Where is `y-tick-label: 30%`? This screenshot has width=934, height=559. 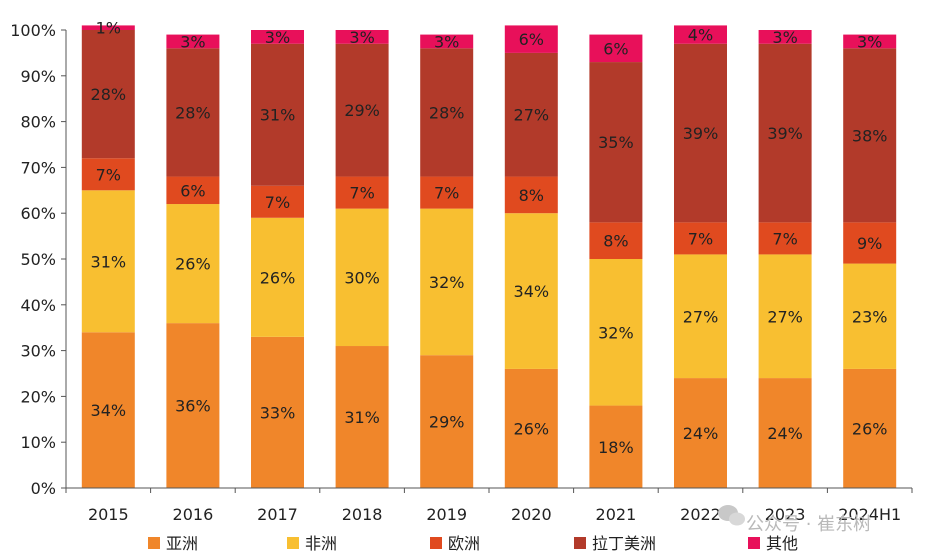
y-tick-label: 30% is located at coordinates (38, 351).